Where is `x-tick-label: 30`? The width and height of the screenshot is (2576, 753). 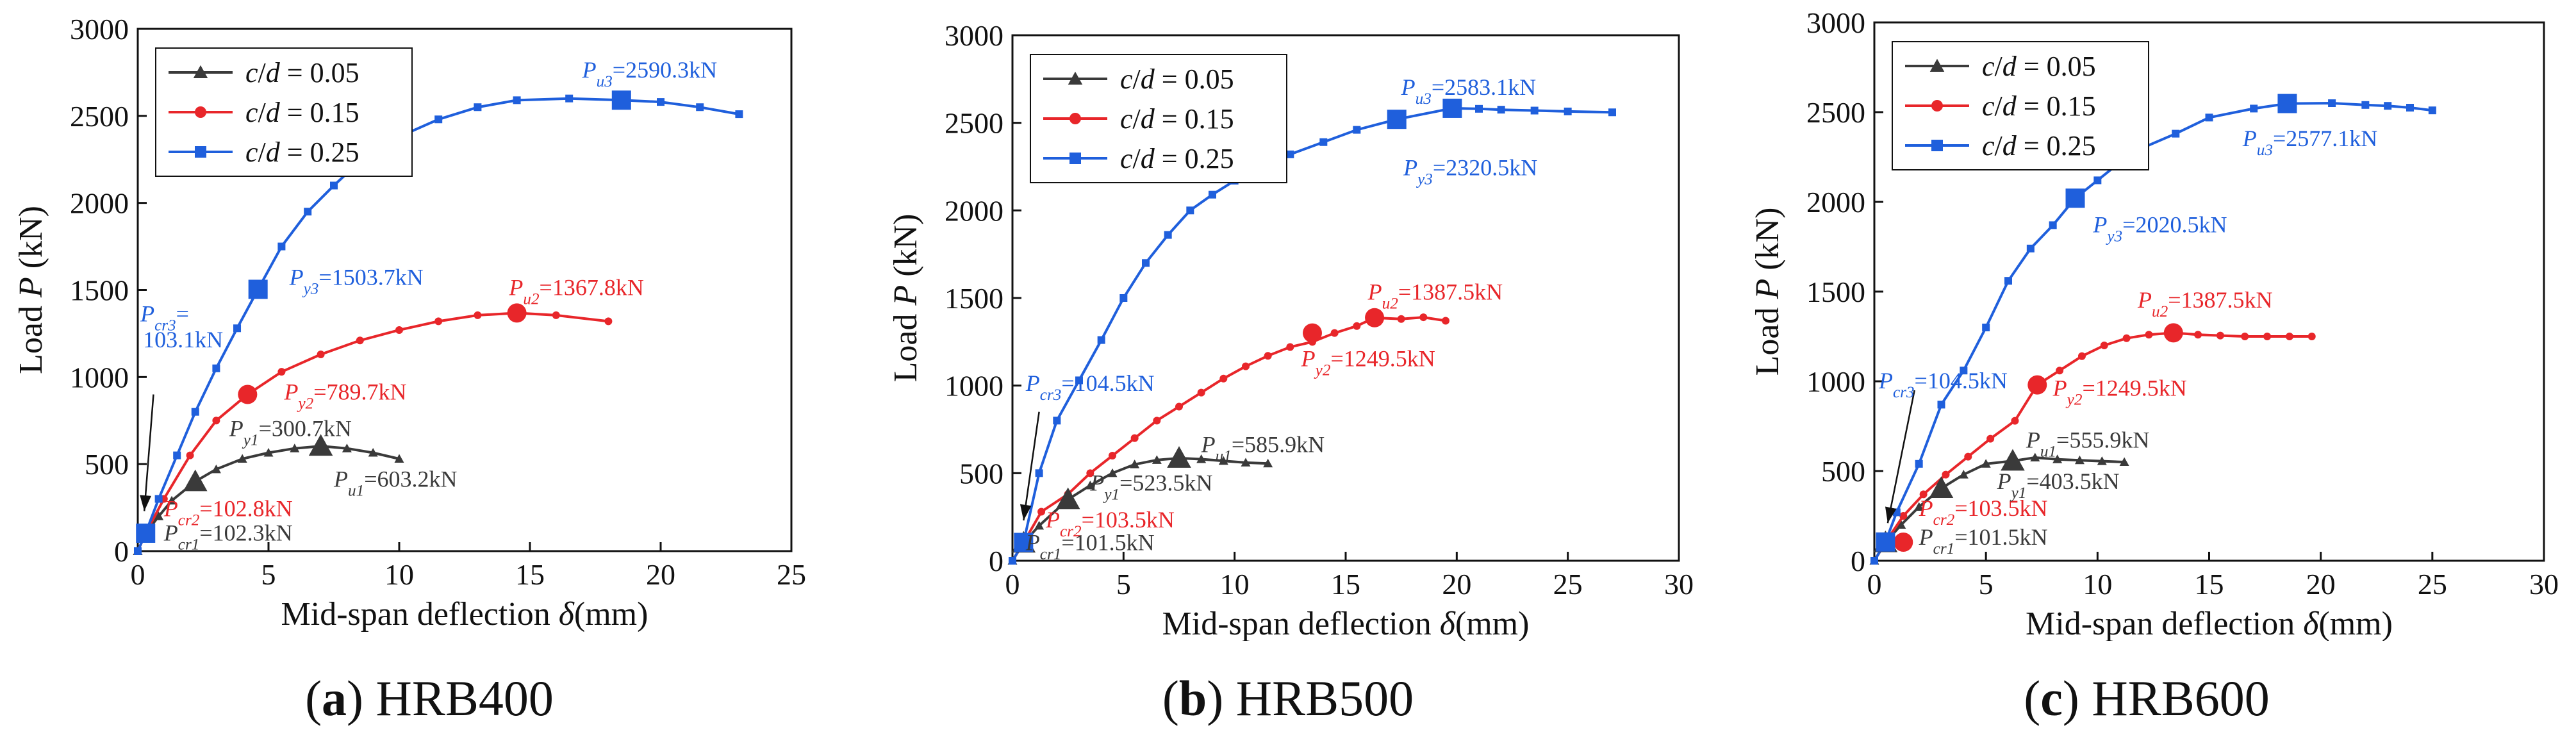 x-tick-label: 30 is located at coordinates (2544, 584).